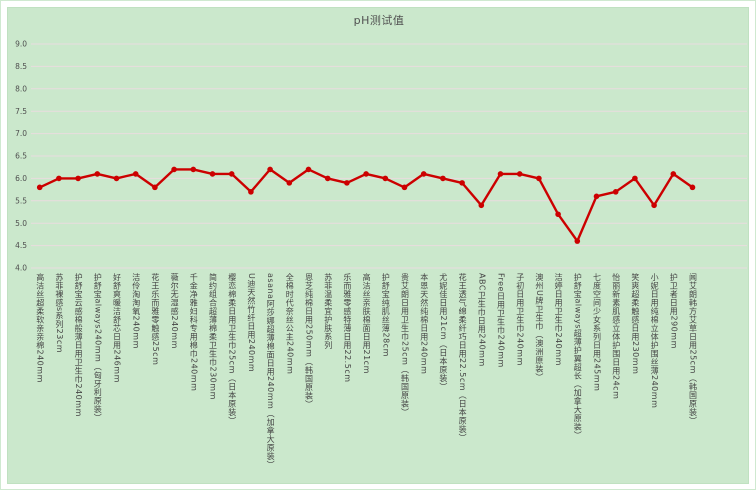  What do you see at coordinates (520, 319) in the screenshot?
I see `x-axis-label: 子初日用卫生巾240mm` at bounding box center [520, 319].